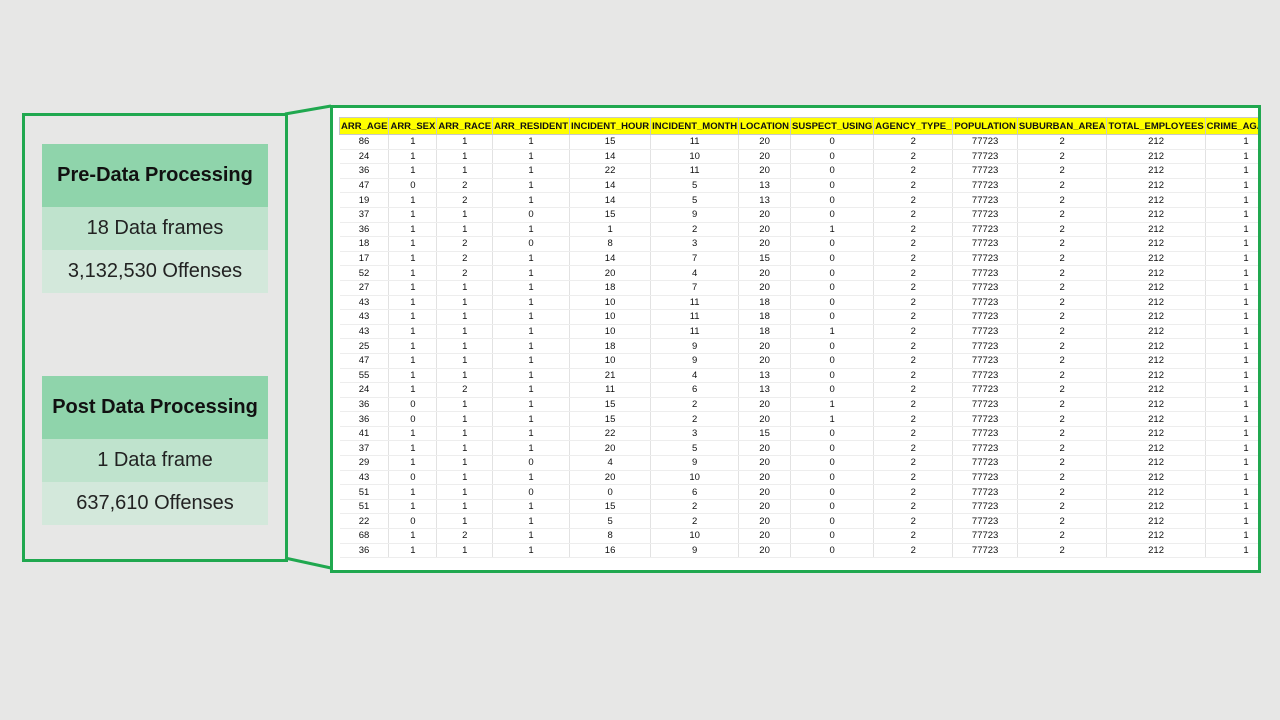  Describe the element at coordinates (1231, 126) in the screenshot. I see `column-header: CRIME_AGAINST` at that location.